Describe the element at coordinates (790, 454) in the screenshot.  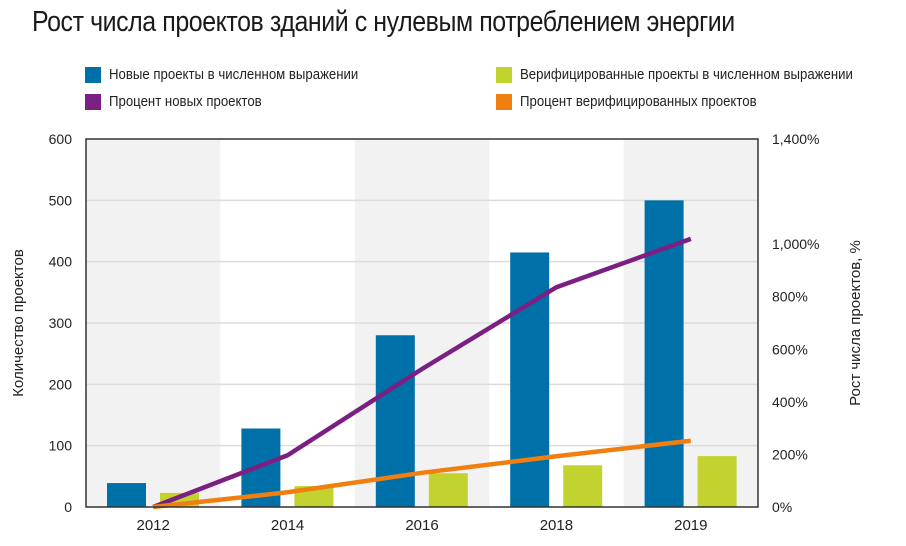
I see `right-tick-label: 200%` at that location.